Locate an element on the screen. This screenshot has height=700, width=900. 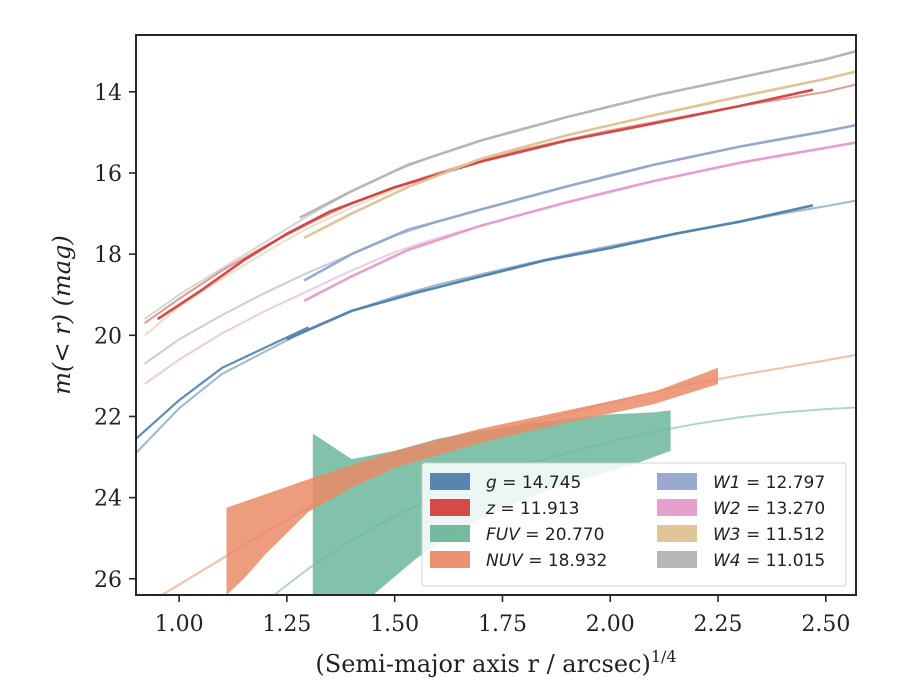
legend-swatch-w1 is located at coordinates (677, 481).